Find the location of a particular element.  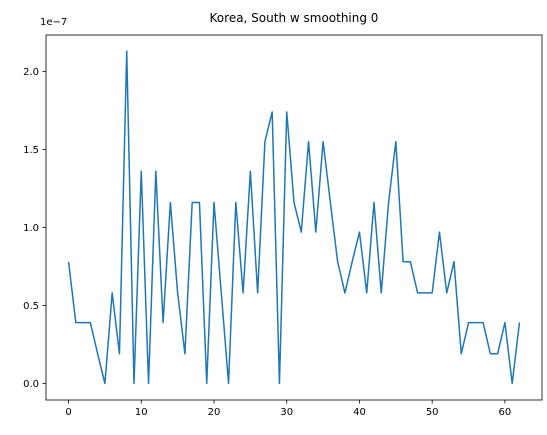

x-tick-label: 40 is located at coordinates (359, 412).